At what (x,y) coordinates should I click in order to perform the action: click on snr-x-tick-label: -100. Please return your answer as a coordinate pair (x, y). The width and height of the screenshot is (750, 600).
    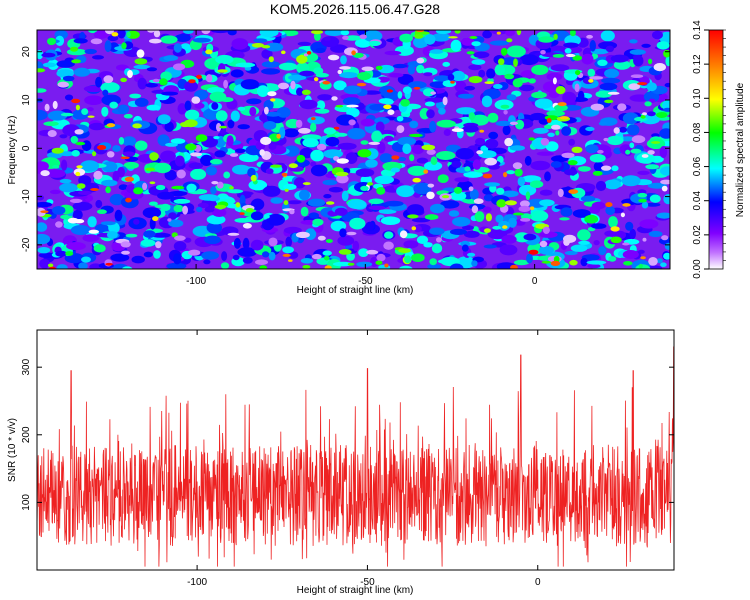
    Looking at the image, I should click on (197, 582).